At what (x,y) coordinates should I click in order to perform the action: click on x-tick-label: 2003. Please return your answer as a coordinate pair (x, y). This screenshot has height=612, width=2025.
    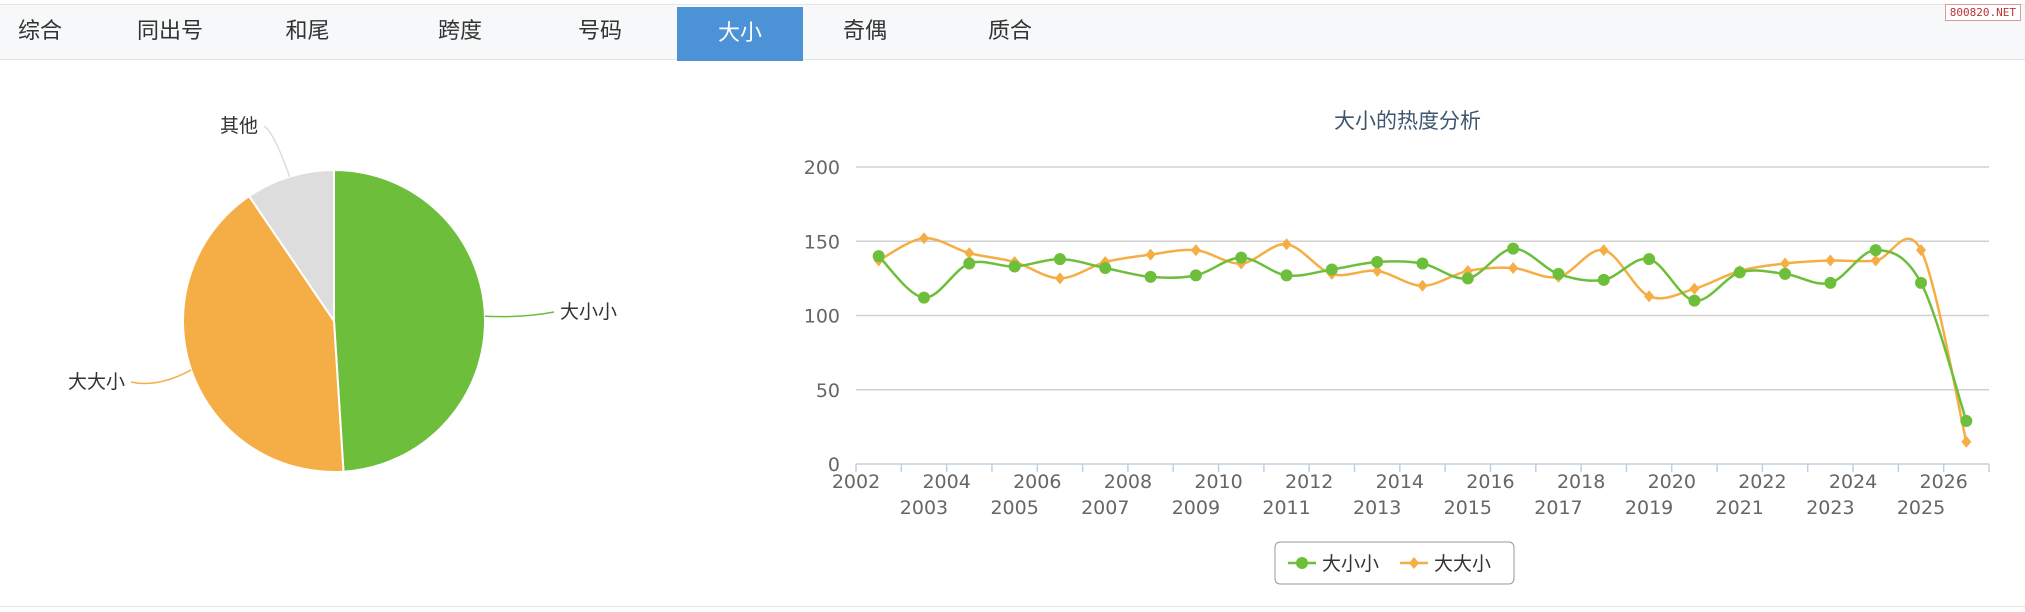
    Looking at the image, I should click on (924, 508).